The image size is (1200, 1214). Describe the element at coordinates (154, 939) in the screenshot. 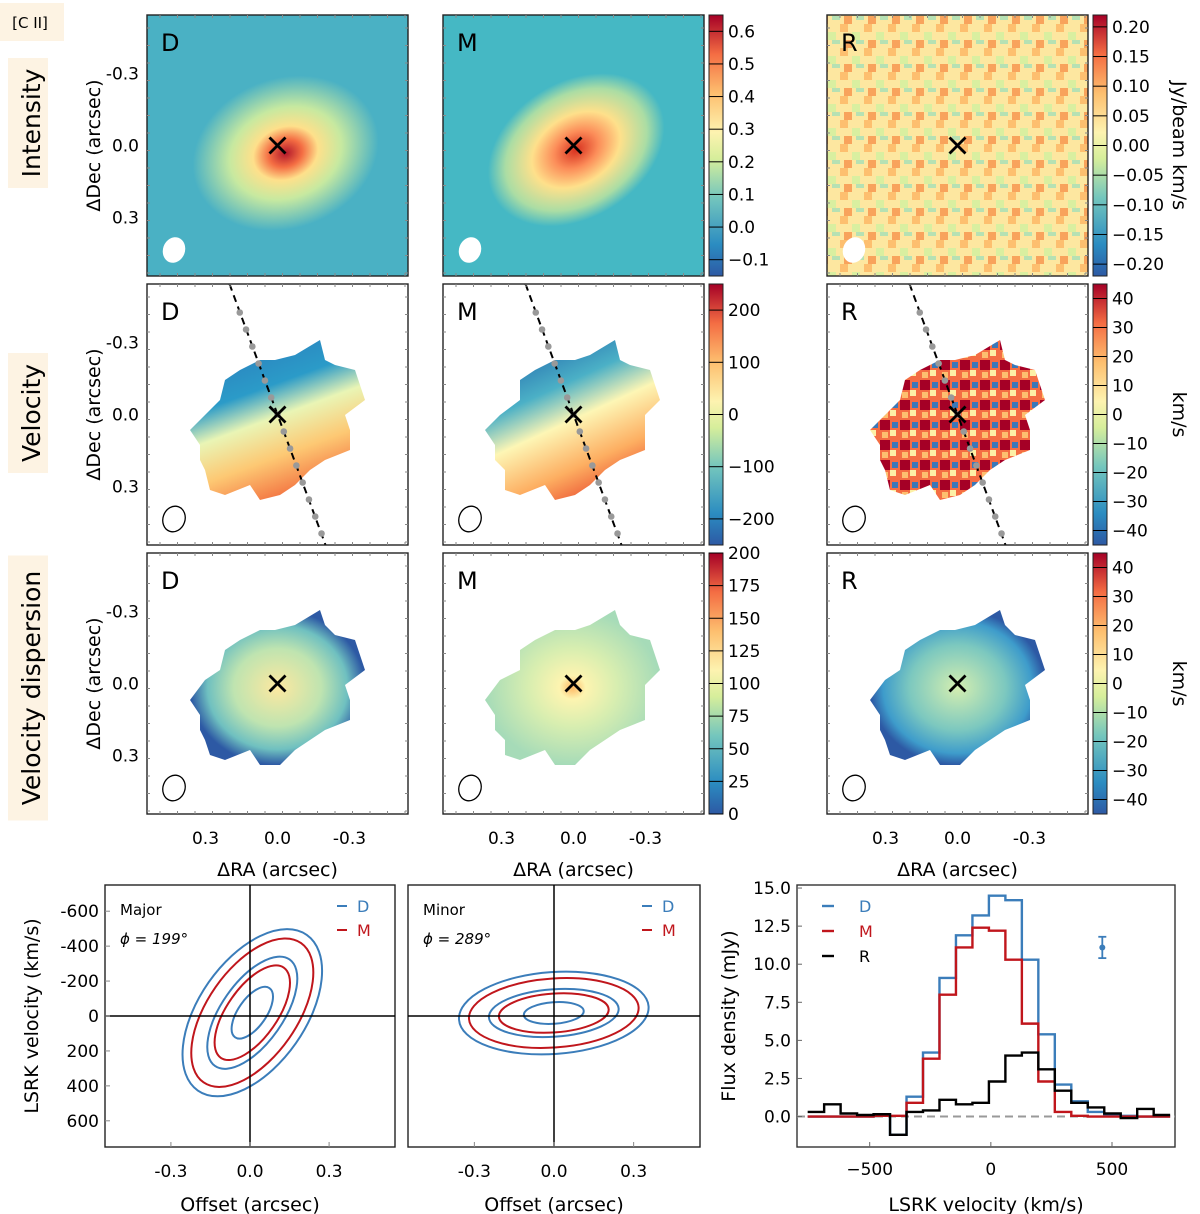

I see `pv-angle-label: ϕ = 199°` at that location.